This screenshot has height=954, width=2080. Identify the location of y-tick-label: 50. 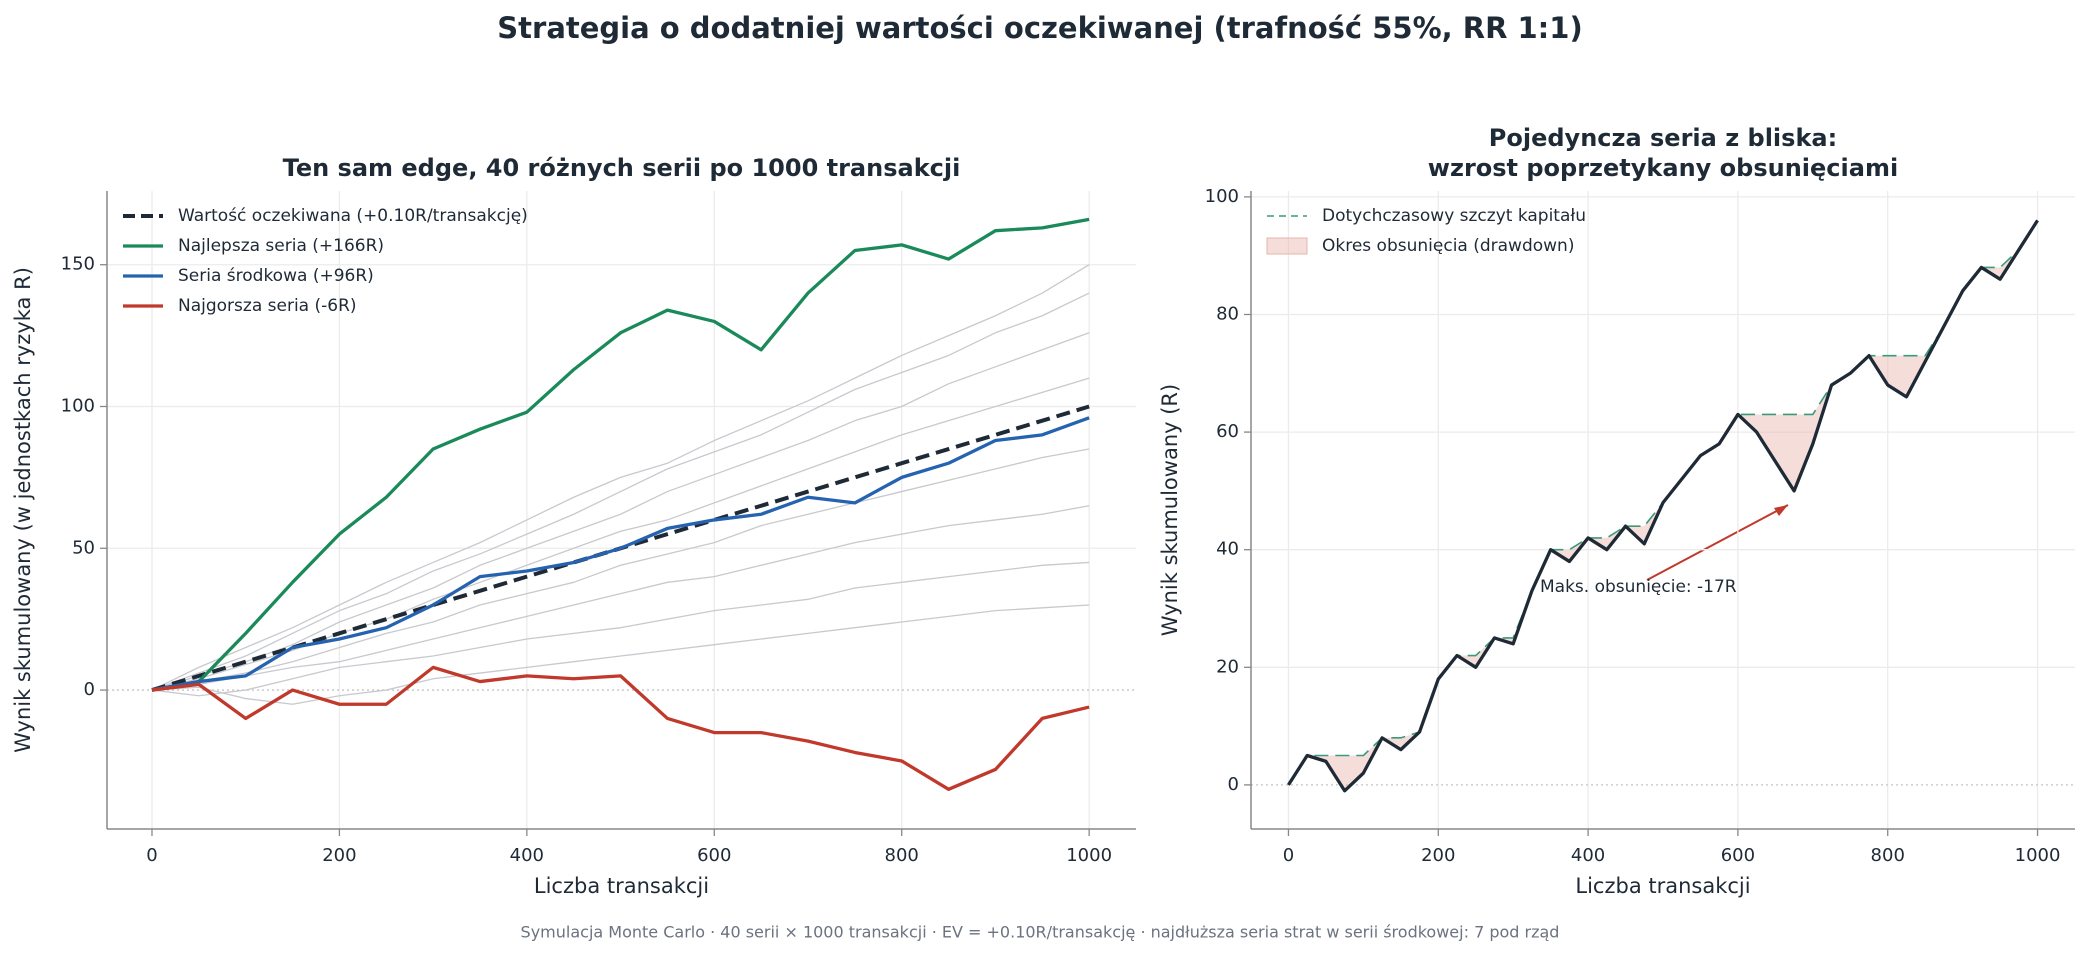
(83, 547).